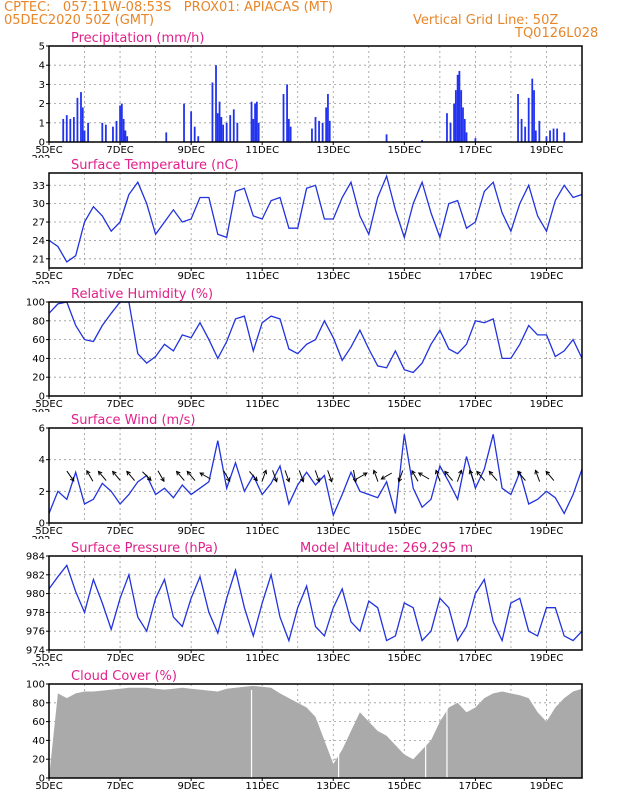 The width and height of the screenshot is (618, 800). What do you see at coordinates (38, 760) in the screenshot?
I see `y-tick-label: 20` at bounding box center [38, 760].